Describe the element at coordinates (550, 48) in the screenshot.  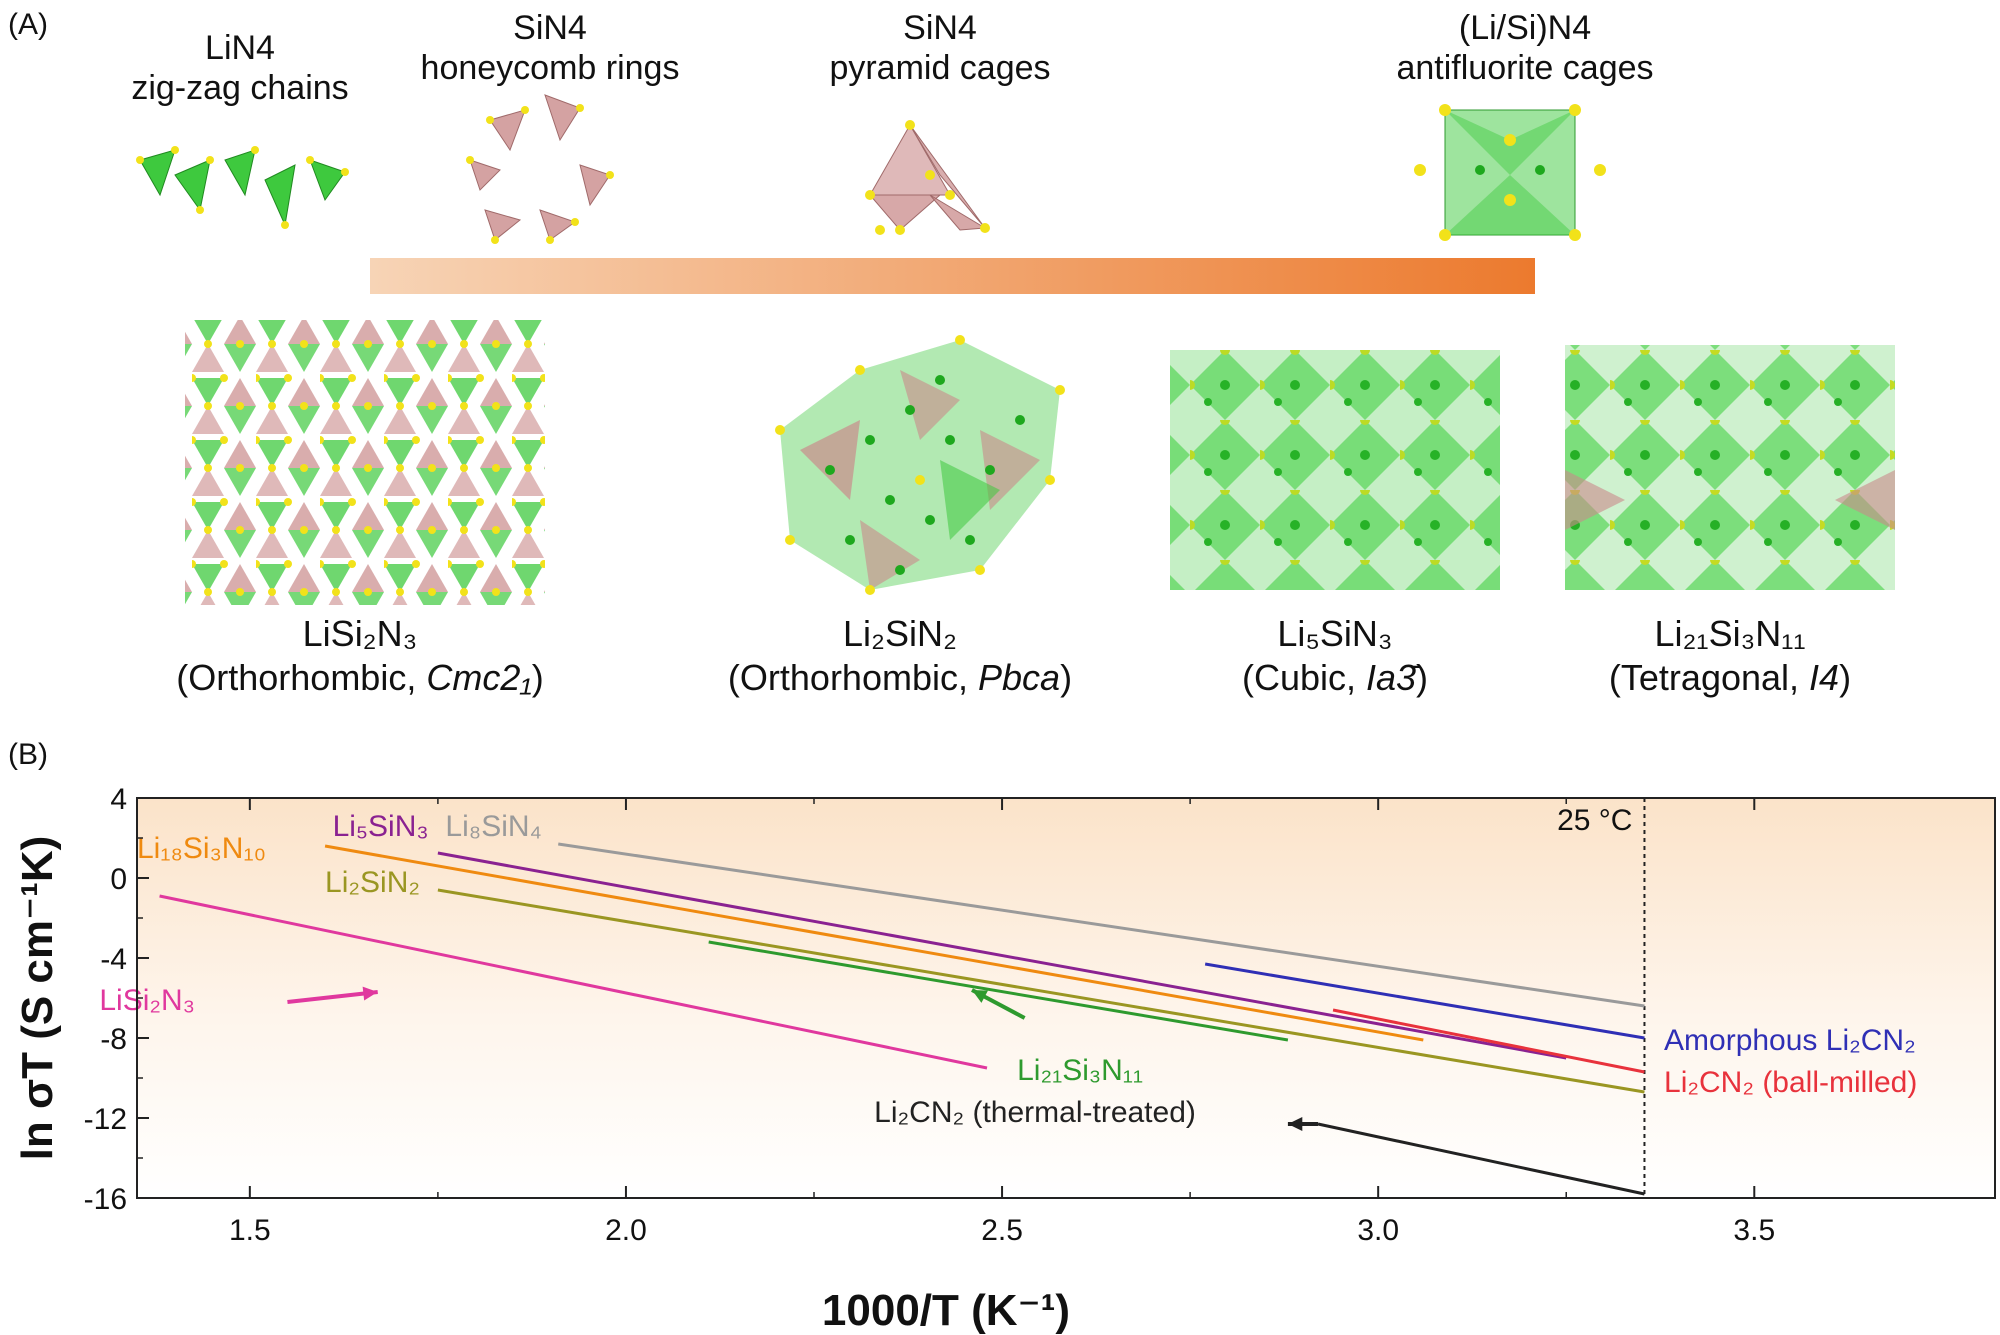
I see `motif-title-sin4-rings: SiN4 honeycomb rings` at that location.